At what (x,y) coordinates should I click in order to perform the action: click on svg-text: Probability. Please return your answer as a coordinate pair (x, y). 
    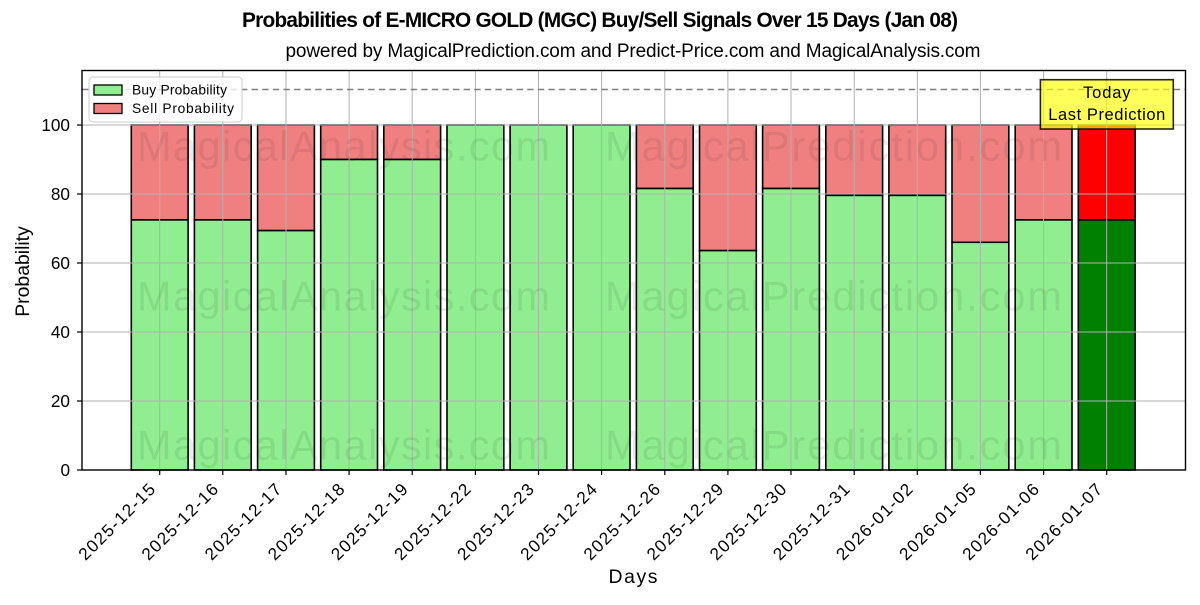
    Looking at the image, I should click on (23, 271).